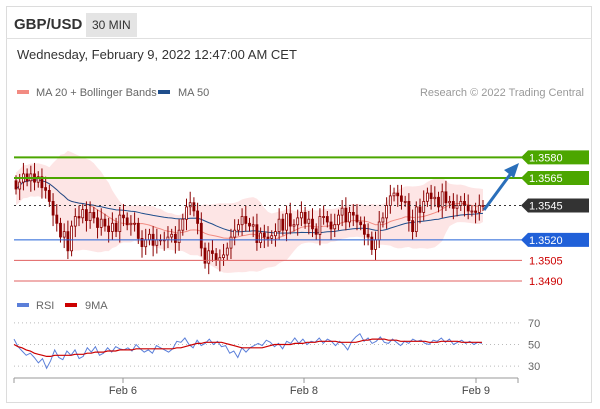  What do you see at coordinates (546, 158) in the screenshot?
I see `level-tag-text: 1.3580` at bounding box center [546, 158].